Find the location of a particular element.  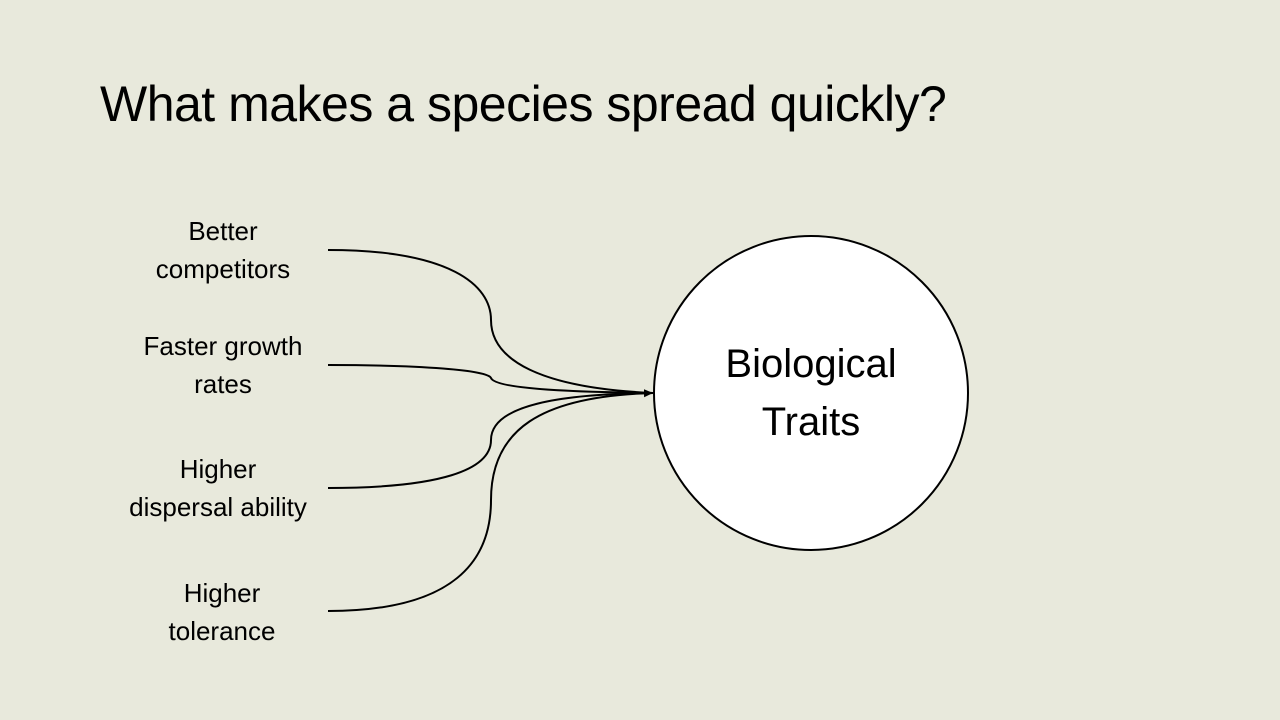

connector-faster-growth is located at coordinates (490, 379).